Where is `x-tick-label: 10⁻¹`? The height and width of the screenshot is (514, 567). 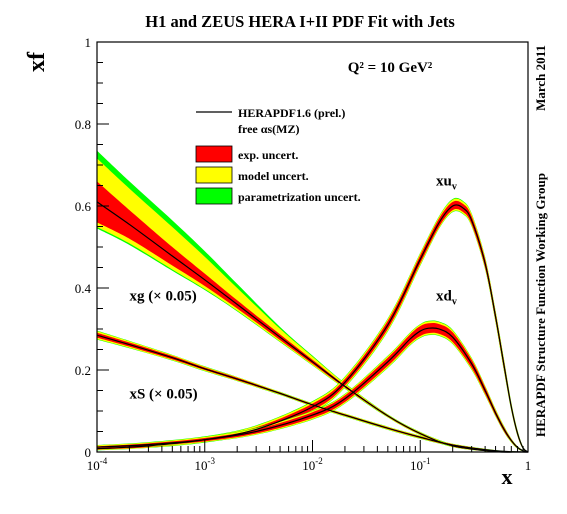
x-tick-label: 10⁻¹ is located at coordinates (420, 464).